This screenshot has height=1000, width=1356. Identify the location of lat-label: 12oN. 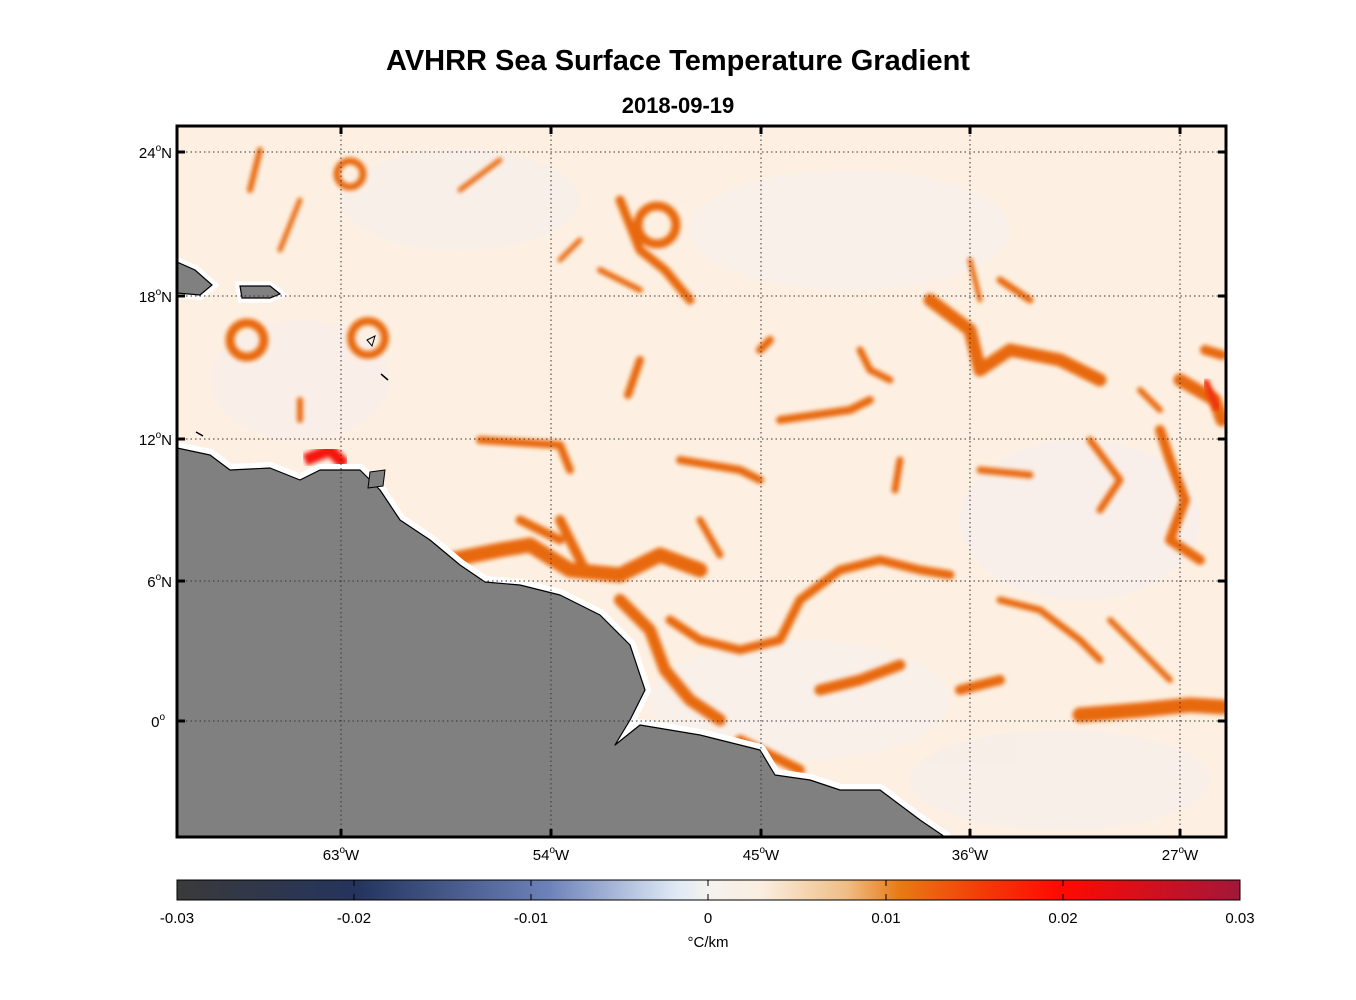
(155, 439).